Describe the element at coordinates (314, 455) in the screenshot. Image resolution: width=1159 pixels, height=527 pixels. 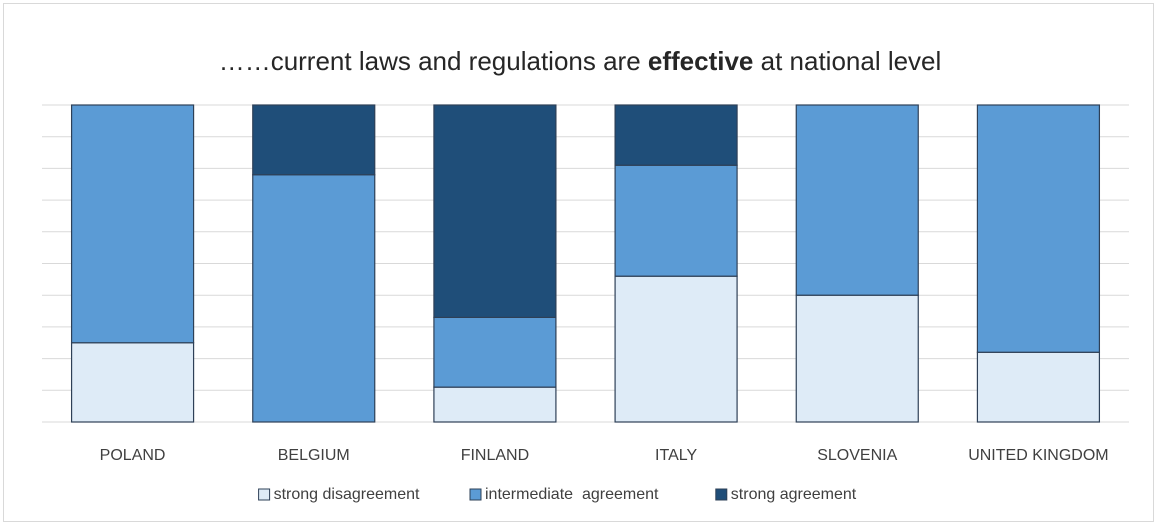
I see `x-tick-label: BELGIUM` at that location.